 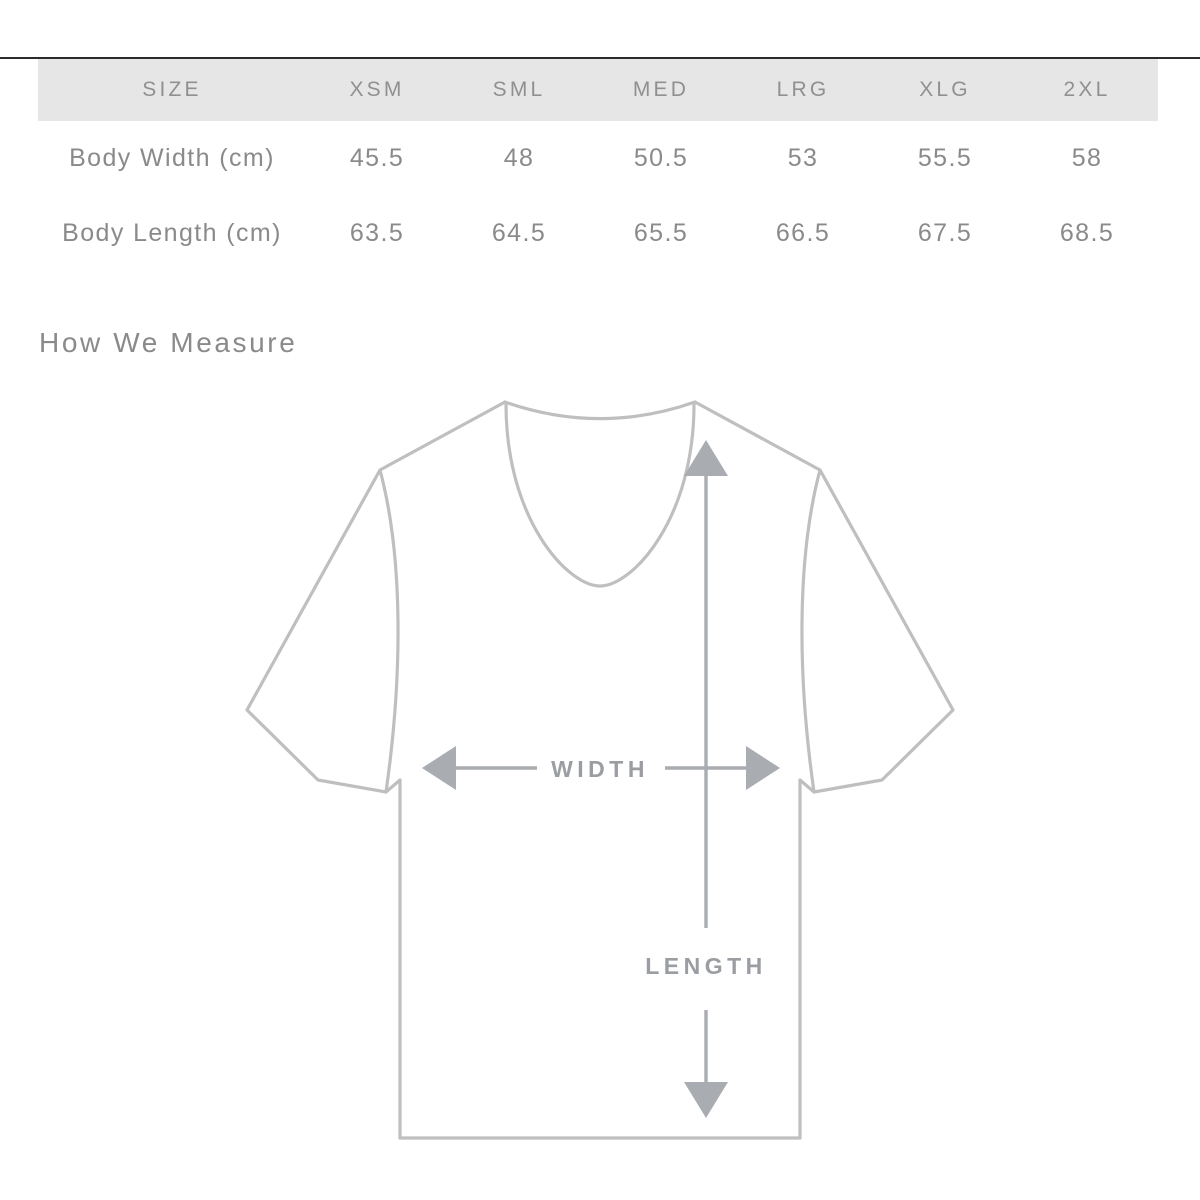 What do you see at coordinates (803, 89) in the screenshot?
I see `column-header-lrg: LRG` at bounding box center [803, 89].